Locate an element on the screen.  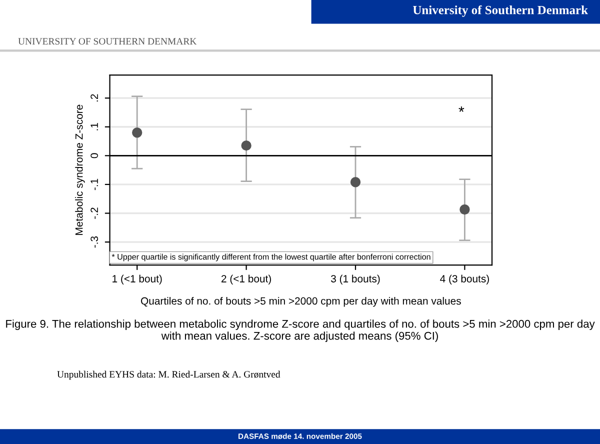
y-tick-label: -.3 is located at coordinates (94, 242).